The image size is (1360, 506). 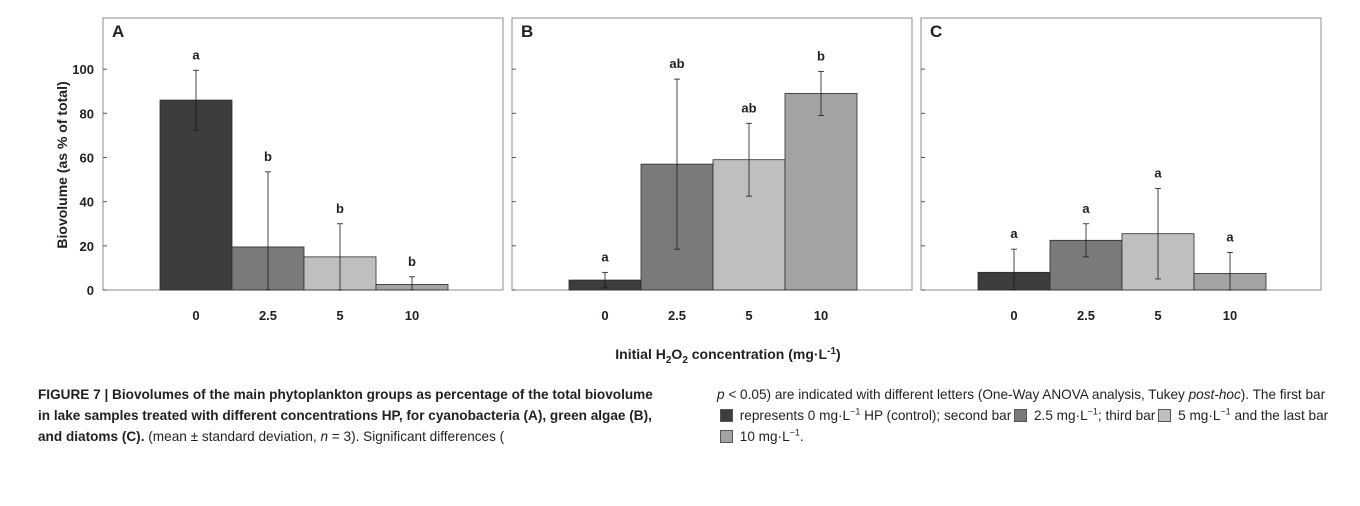 I want to click on panel-label-B: B, so click(x=527, y=31).